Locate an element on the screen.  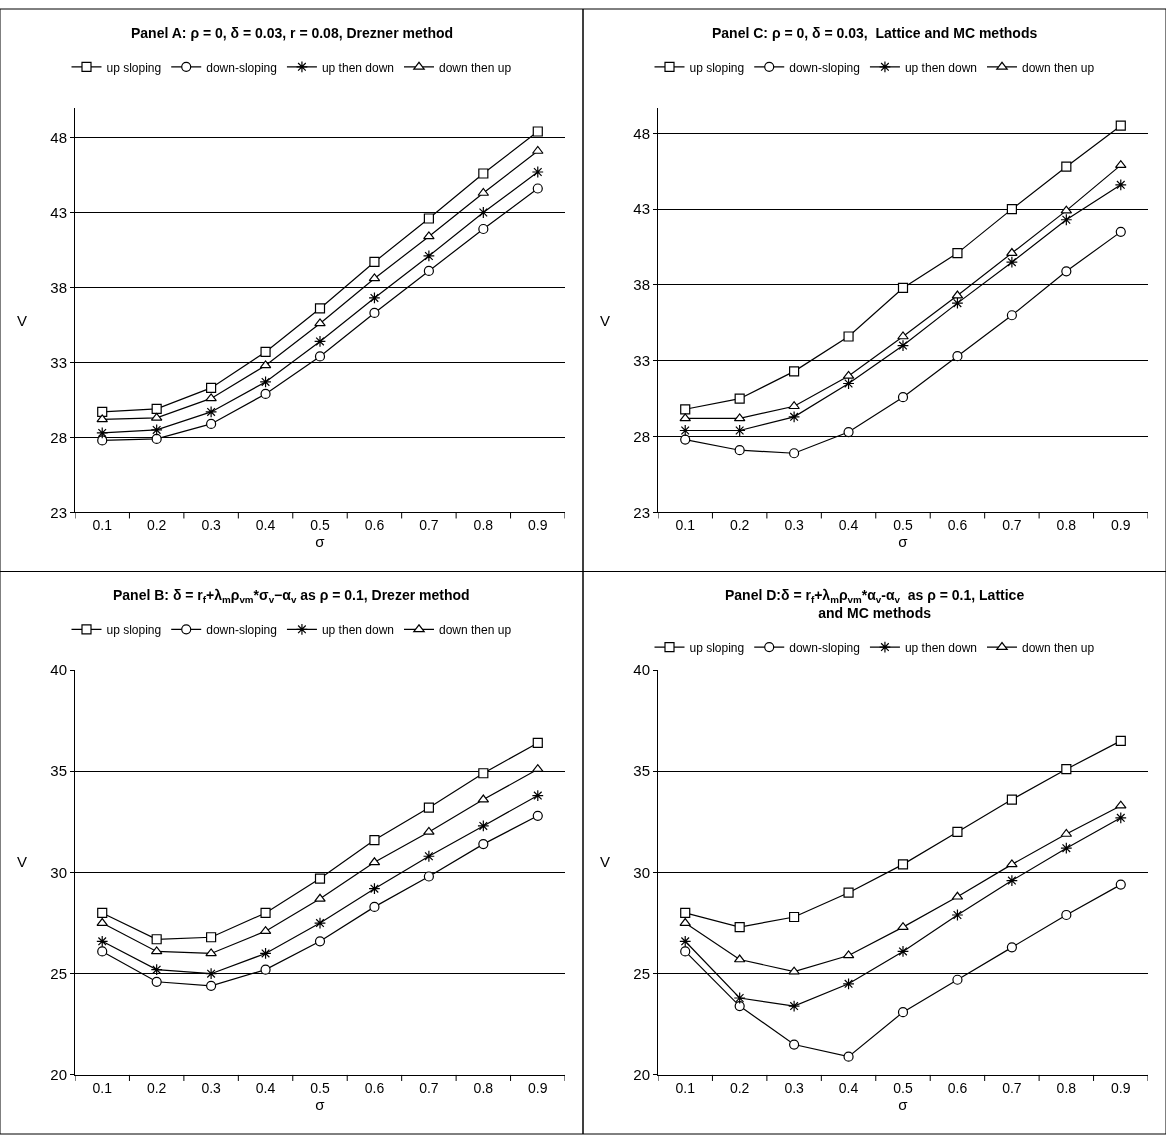
chart-title: Panel C: ρ = 0, δ = 0.03, Lattice and MC methods is located at coordinates (875, 33).